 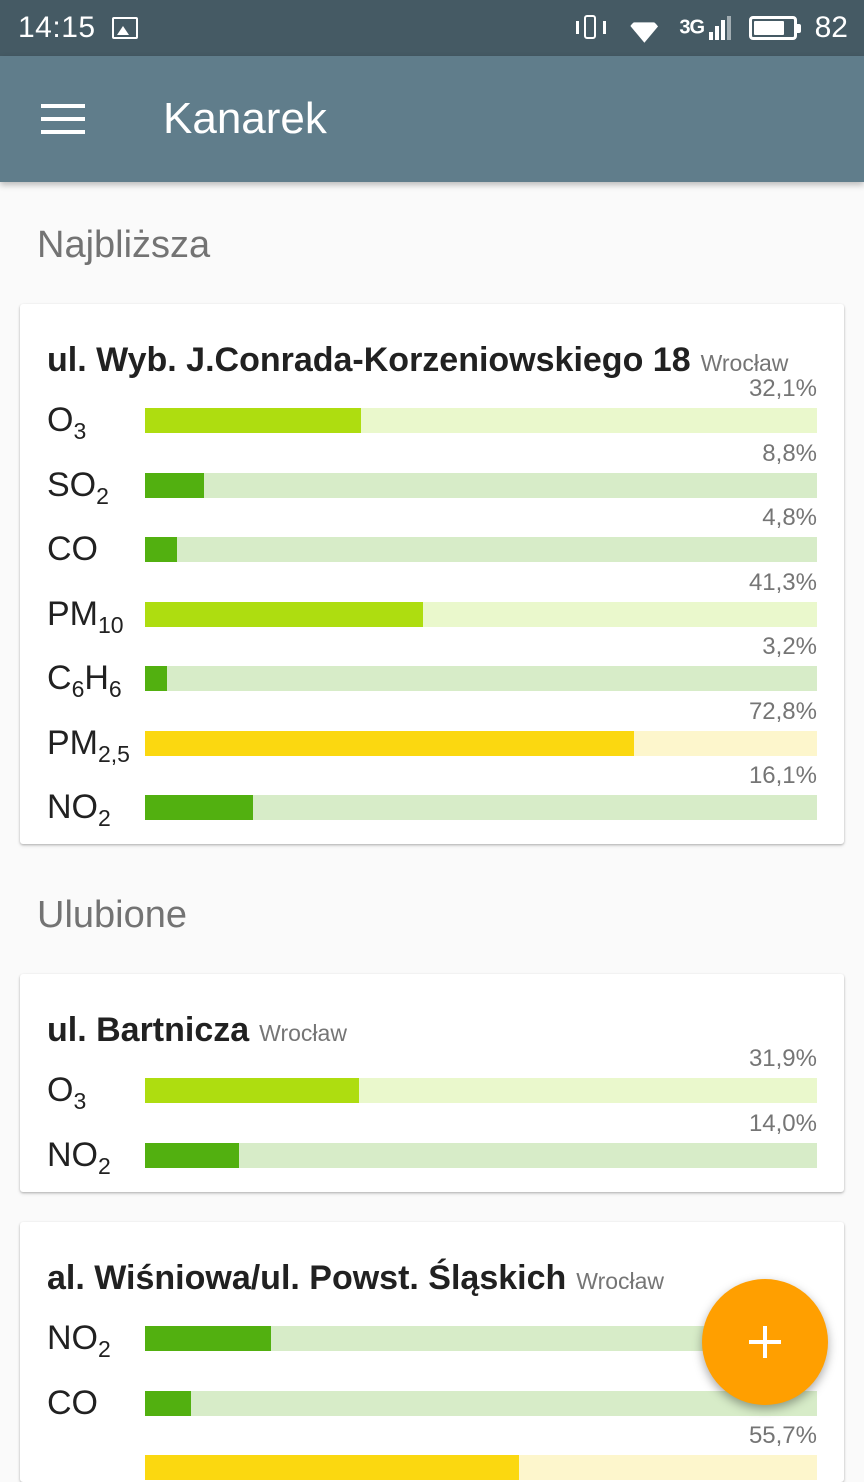 What do you see at coordinates (782, 582) in the screenshot?
I see `pollutant-percent: 41,3%` at bounding box center [782, 582].